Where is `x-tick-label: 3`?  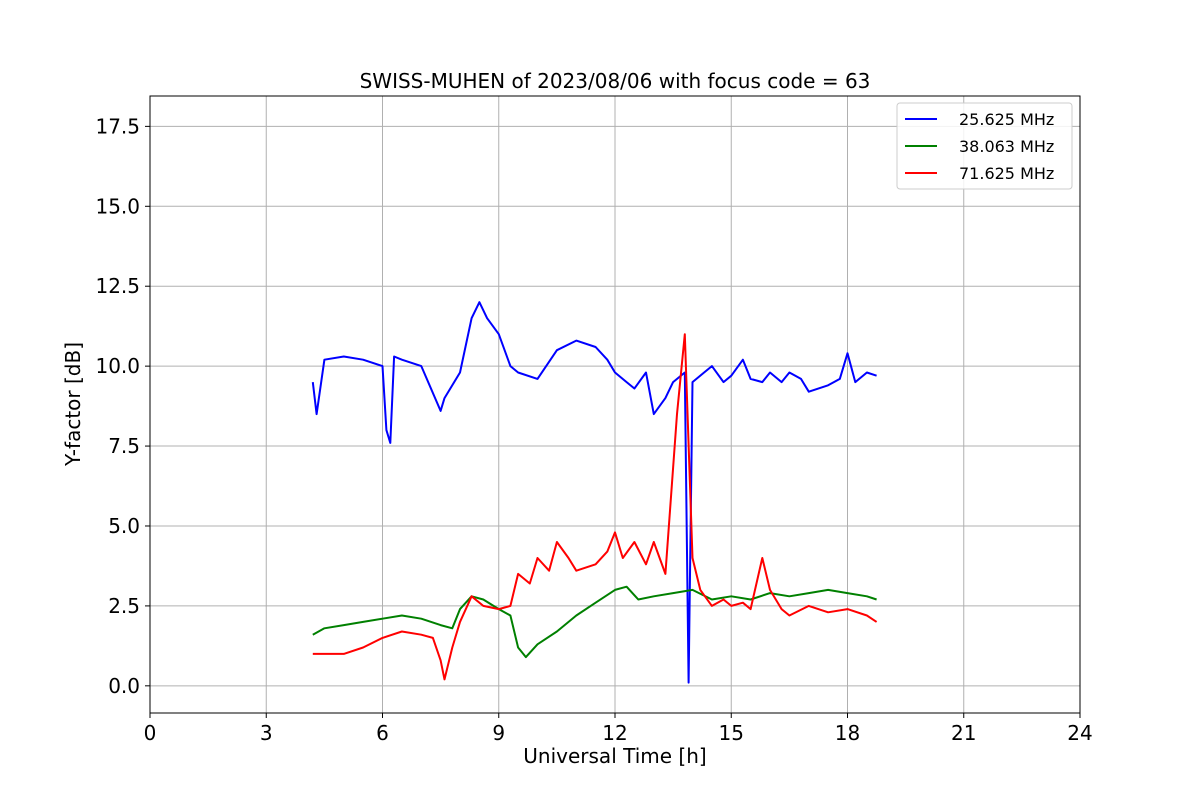
x-tick-label: 3 is located at coordinates (266, 733).